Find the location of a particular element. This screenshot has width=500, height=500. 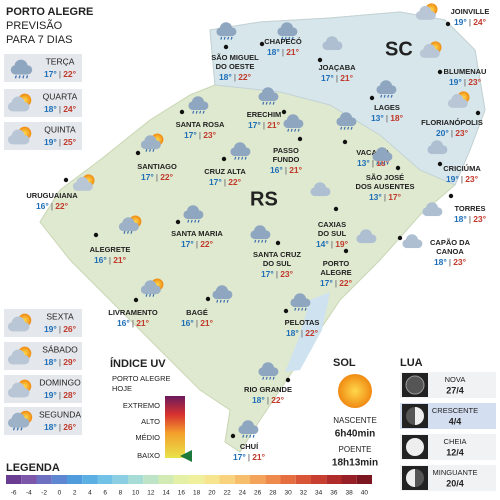

city-name: DO SUL is located at coordinates (277, 263).